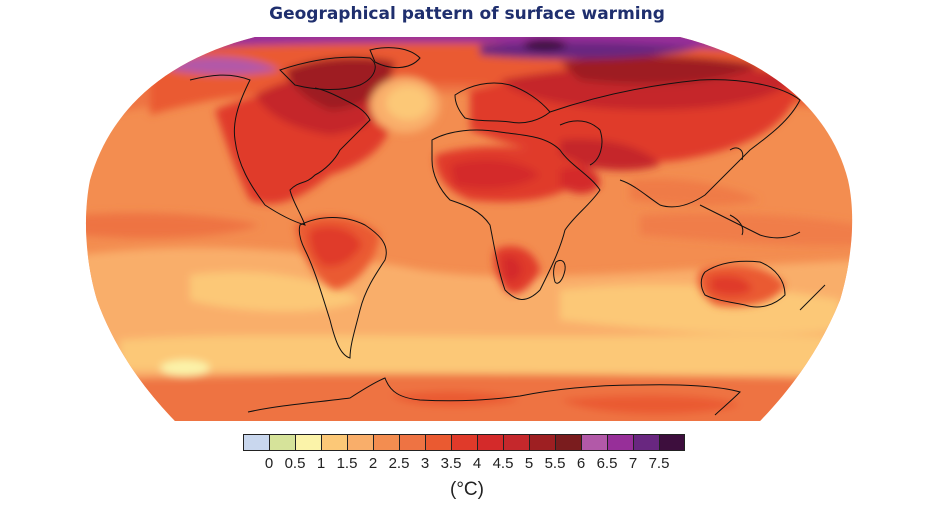 The width and height of the screenshot is (934, 511). I want to click on colorbar-tick-label: 4.5, so click(503, 463).